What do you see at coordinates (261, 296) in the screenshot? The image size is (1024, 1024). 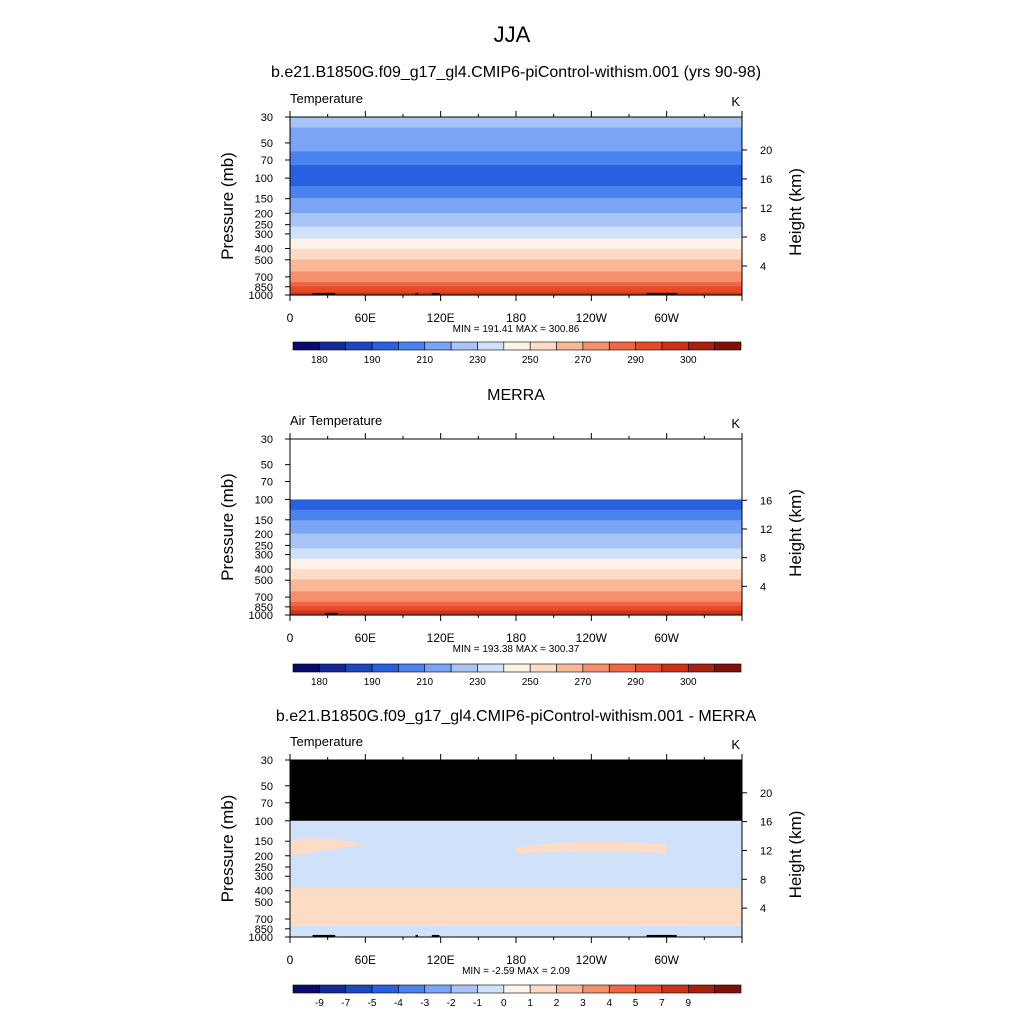 I see `y-tick-label: 1000` at bounding box center [261, 296].